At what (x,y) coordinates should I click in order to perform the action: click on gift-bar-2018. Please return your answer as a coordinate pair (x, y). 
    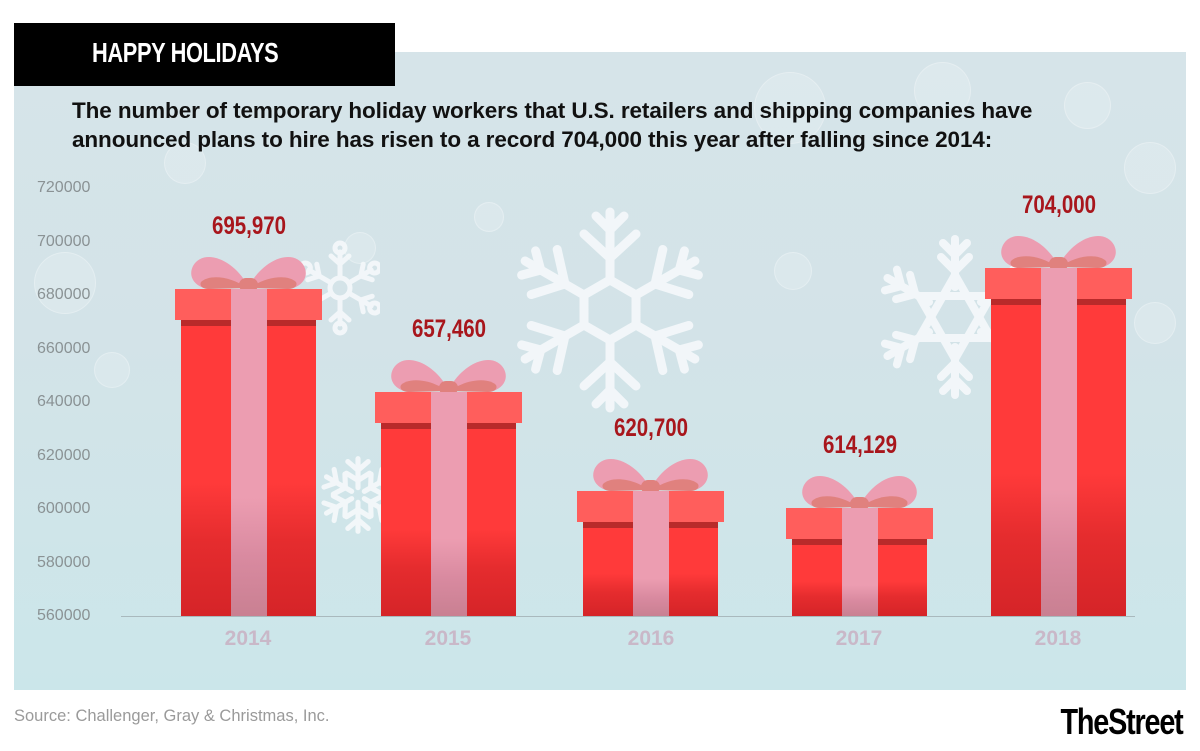
    Looking at the image, I should click on (1058, 423).